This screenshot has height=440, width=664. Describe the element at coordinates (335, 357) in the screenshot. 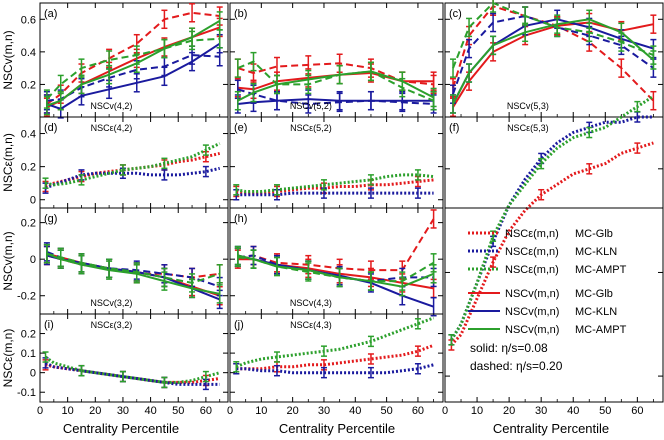

I see `series-line-red-dotted` at that location.